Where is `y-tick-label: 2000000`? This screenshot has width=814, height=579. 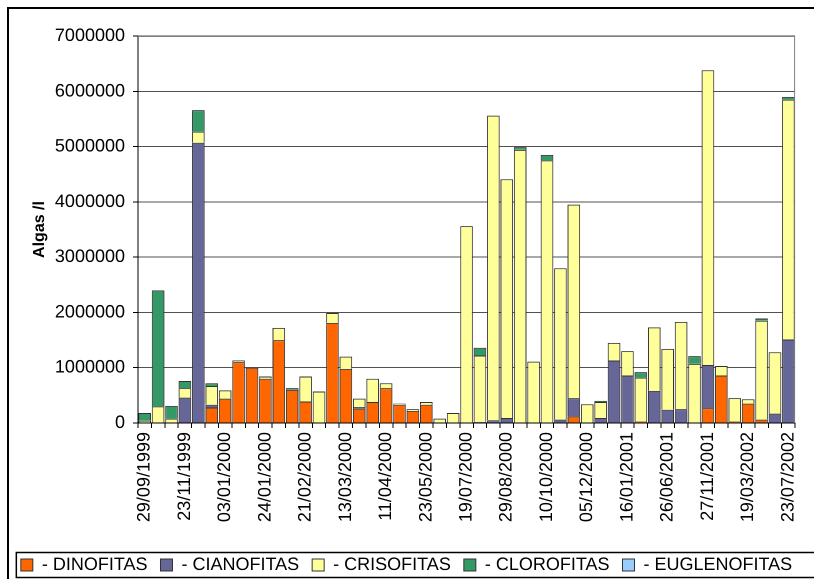
y-tick-label: 2000000 is located at coordinates (89, 311).